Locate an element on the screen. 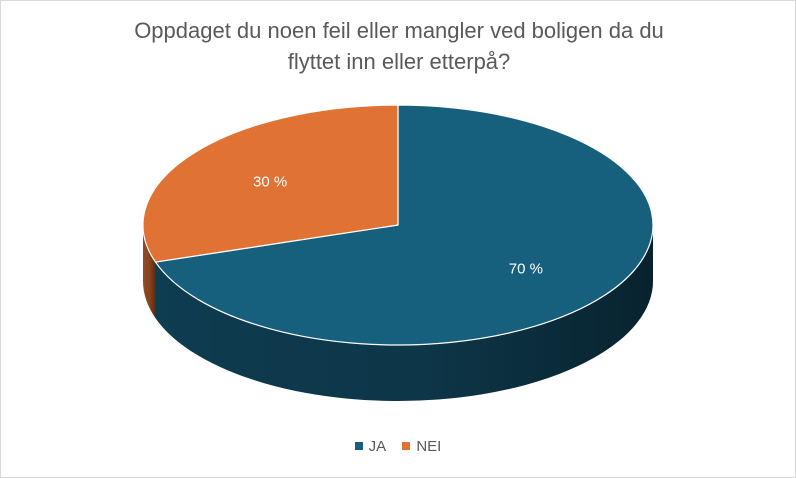 This screenshot has width=796, height=478. legend-item-ja: JA is located at coordinates (370, 446).